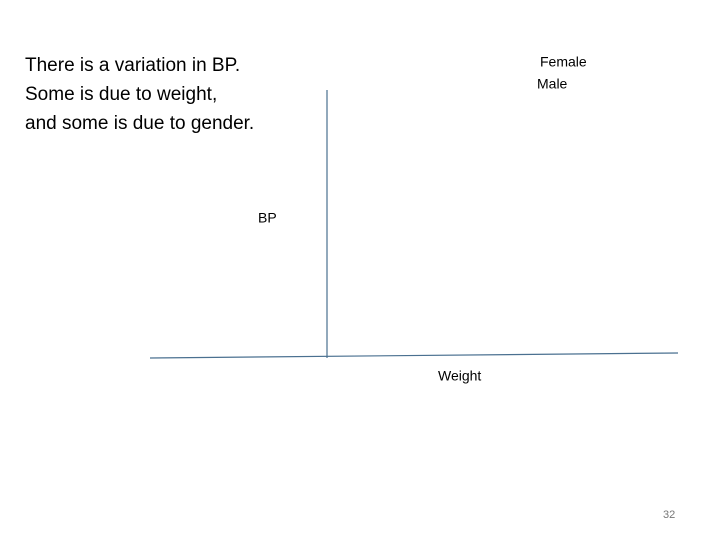  What do you see at coordinates (669, 515) in the screenshot?
I see `page-number: 32` at bounding box center [669, 515].